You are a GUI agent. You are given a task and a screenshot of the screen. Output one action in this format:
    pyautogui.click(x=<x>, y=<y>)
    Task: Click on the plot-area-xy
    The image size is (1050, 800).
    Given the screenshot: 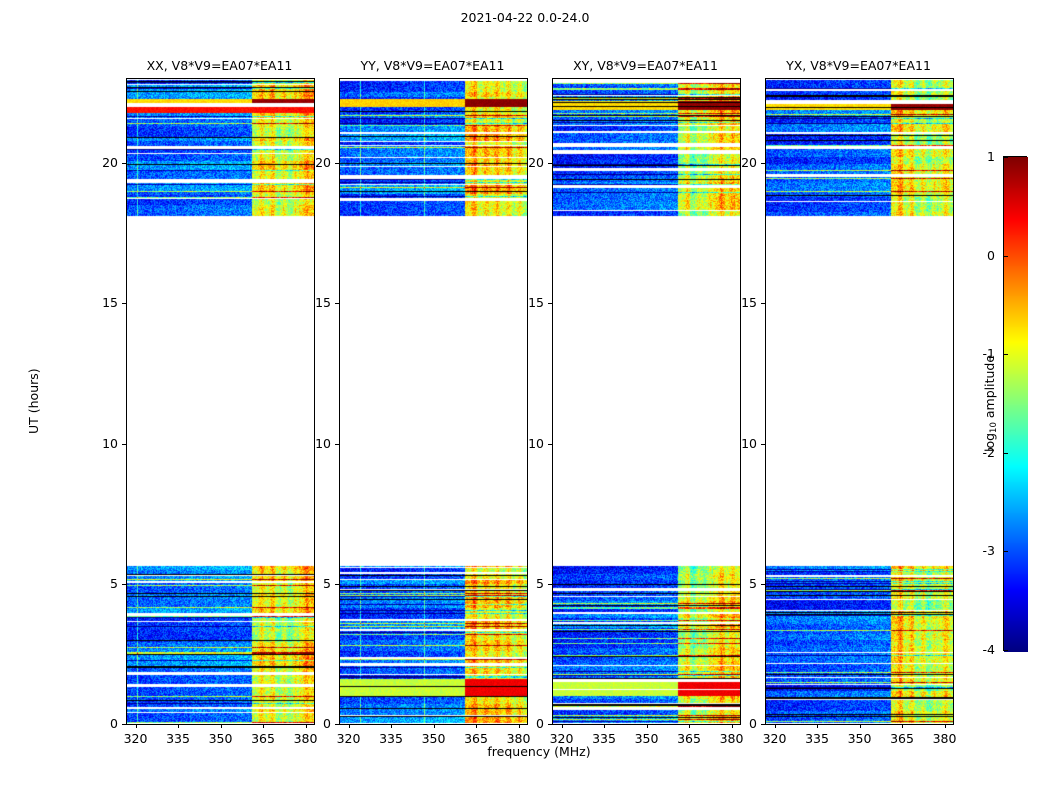 What is the action you would take?
    pyautogui.click(x=646, y=401)
    